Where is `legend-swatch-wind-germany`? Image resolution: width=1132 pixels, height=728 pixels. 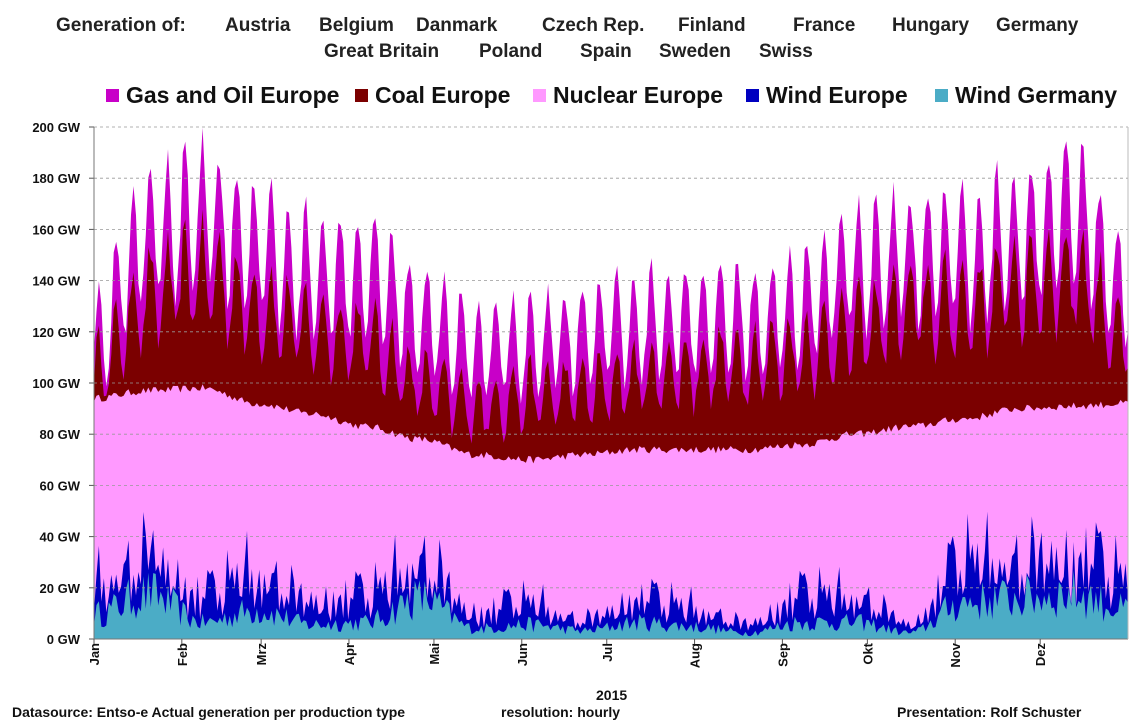
legend-swatch-wind-germany is located at coordinates (941, 95).